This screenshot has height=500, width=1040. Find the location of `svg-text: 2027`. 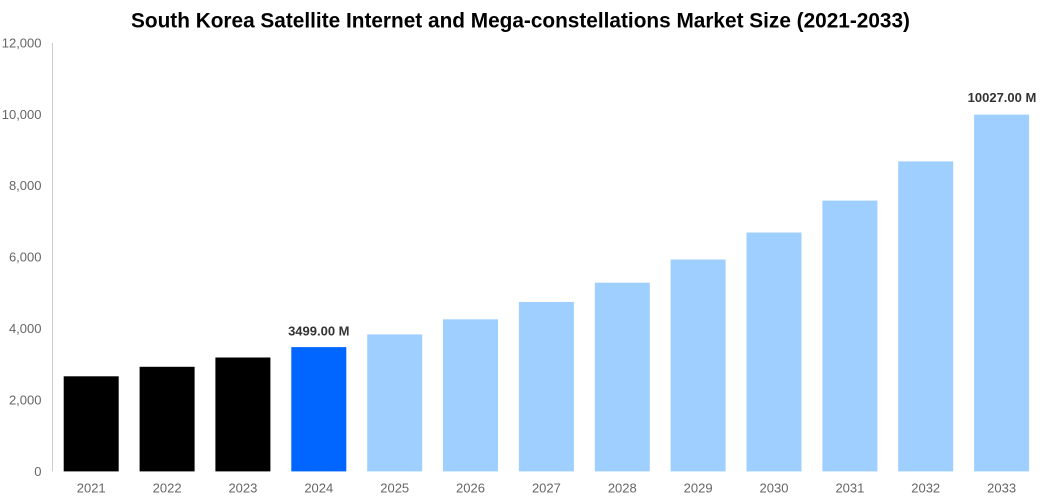

svg-text: 2027 is located at coordinates (546, 488).